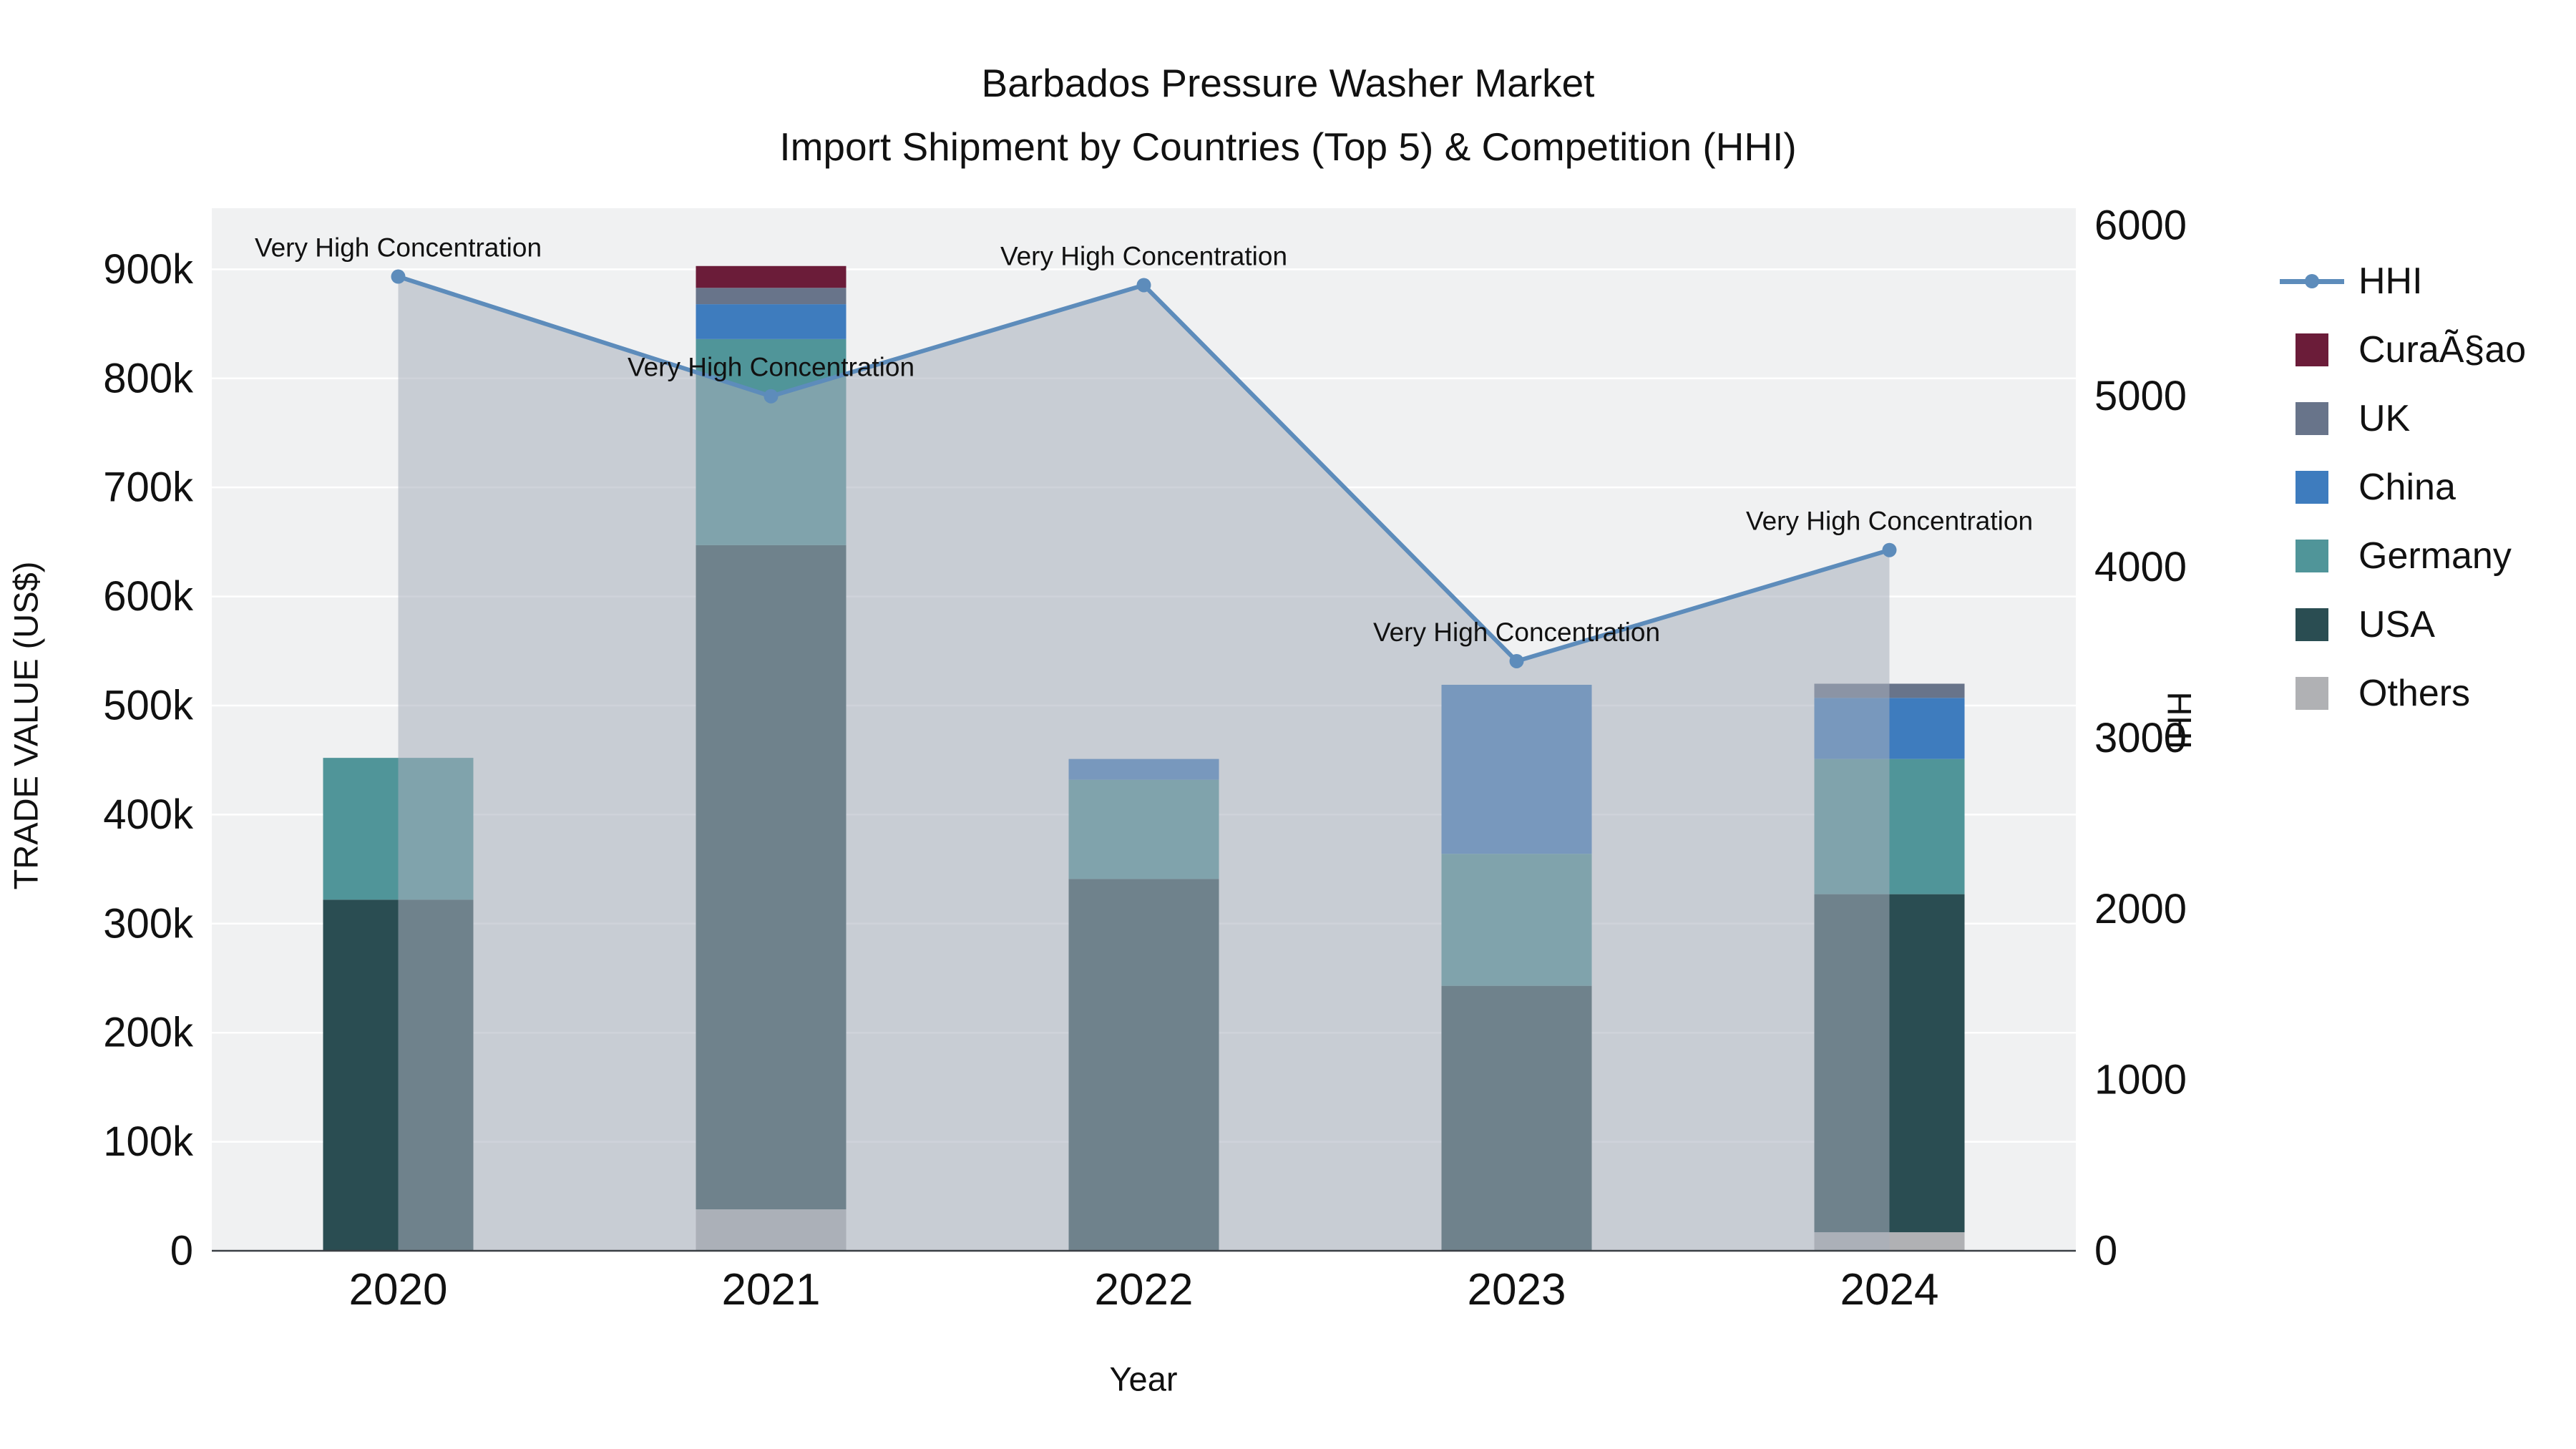 This screenshot has width=2576, height=1449. What do you see at coordinates (1288, 83) in the screenshot?
I see `chart-title-line1: Barbados Pressure Washer Market` at bounding box center [1288, 83].